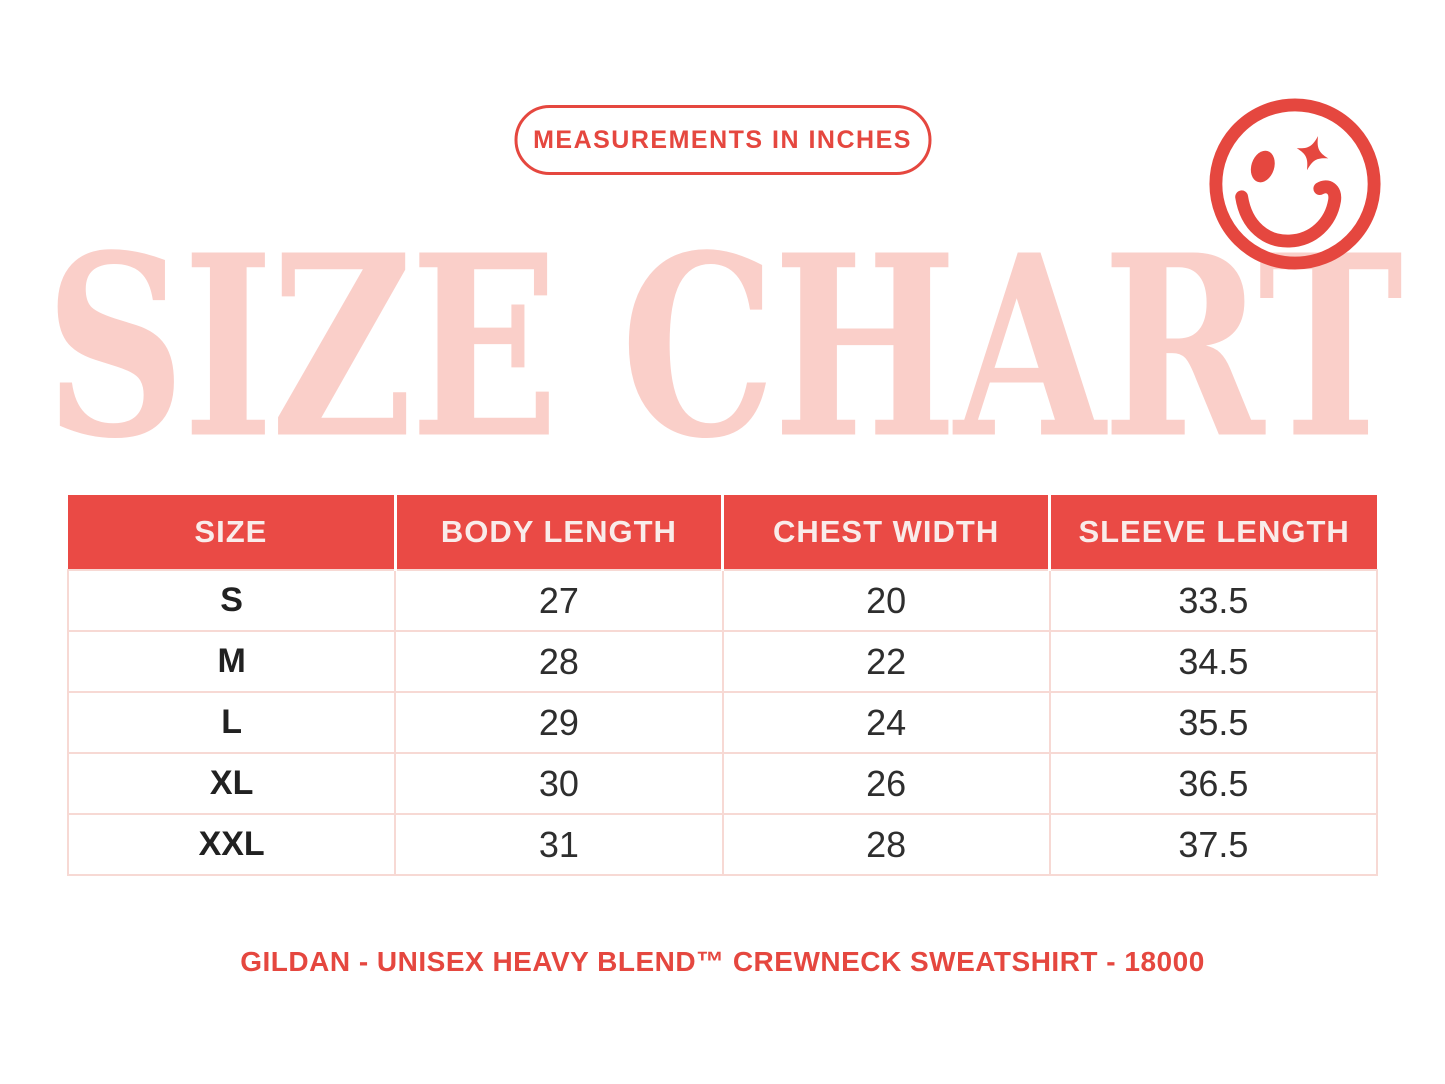 The height and width of the screenshot is (1084, 1445). I want to click on measurements-badge-label: MEASUREMENTS IN INCHES, so click(722, 139).